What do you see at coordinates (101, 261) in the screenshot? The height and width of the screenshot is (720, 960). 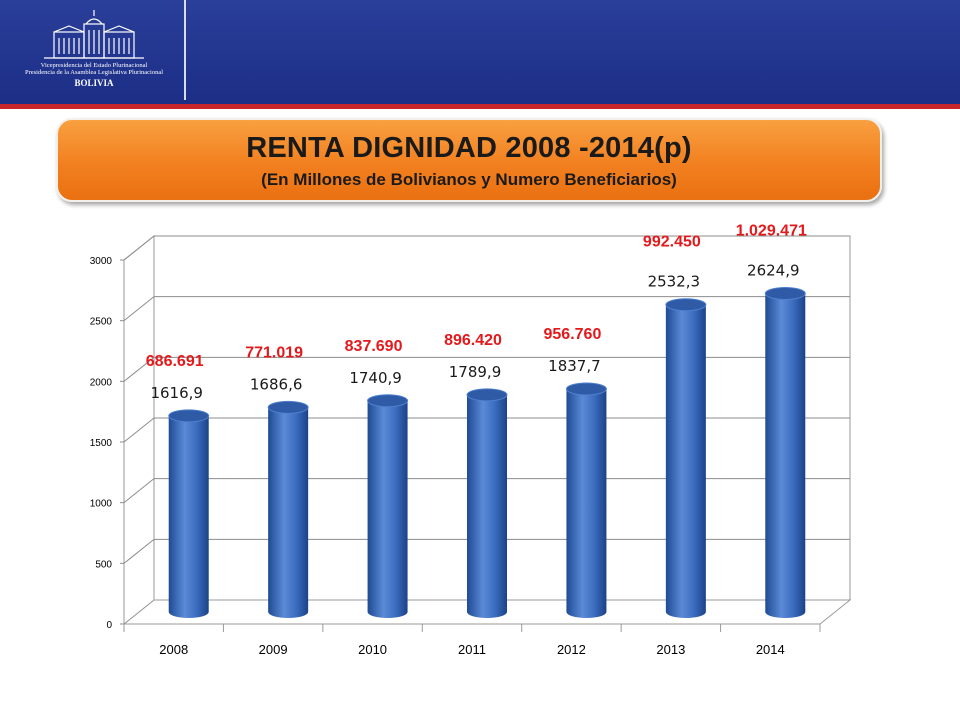 I see `y-tick-label: 3000` at bounding box center [101, 261].